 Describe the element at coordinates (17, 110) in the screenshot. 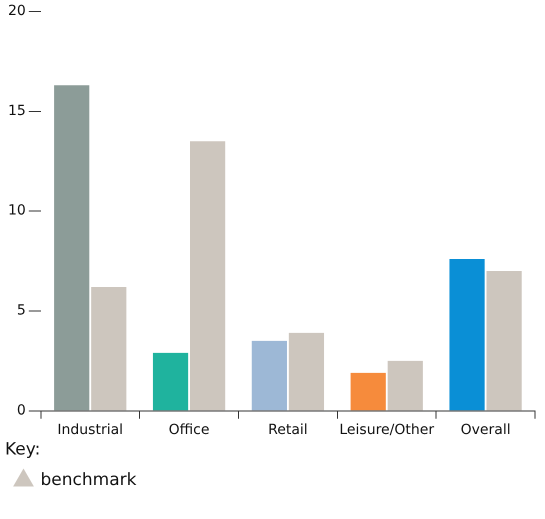

I see `y-tick-label: 15` at that location.